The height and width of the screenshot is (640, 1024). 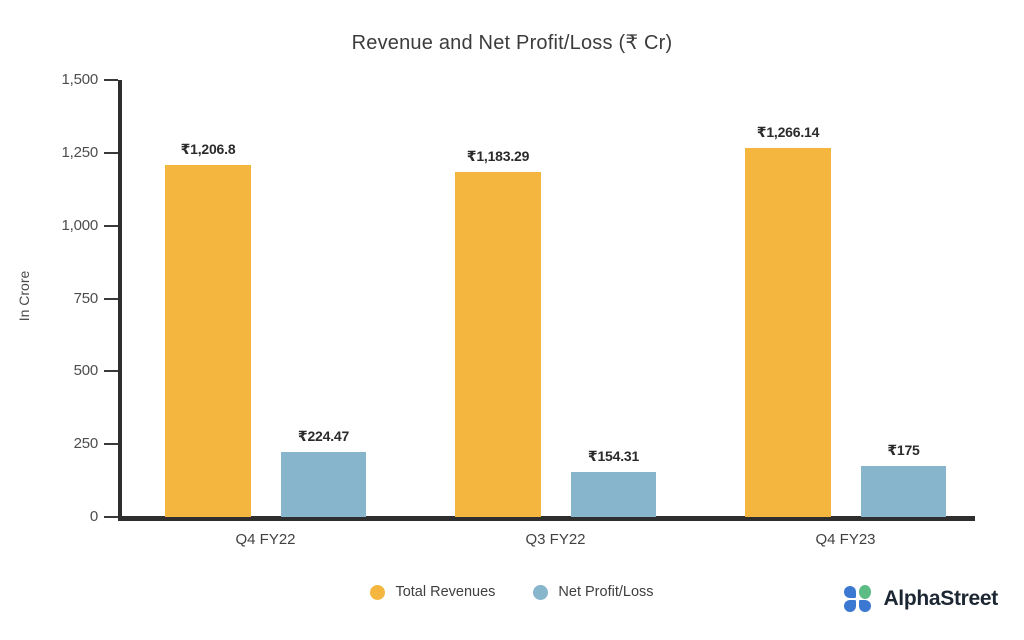 I want to click on legend-label: Total Revenues, so click(x=445, y=592).